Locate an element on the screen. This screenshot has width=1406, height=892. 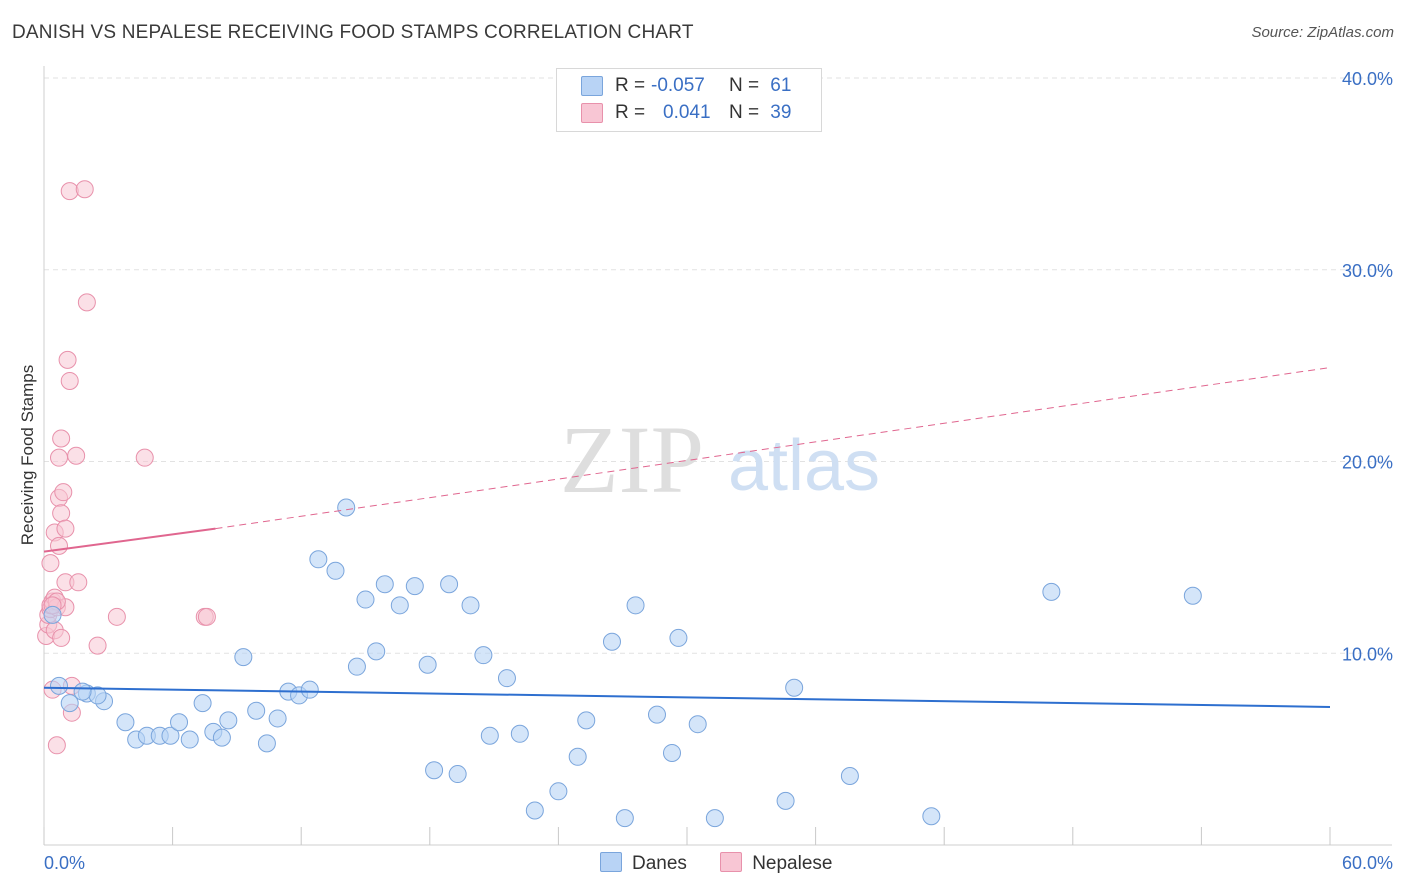
danes-trend-line is located at coordinates (687, 697).